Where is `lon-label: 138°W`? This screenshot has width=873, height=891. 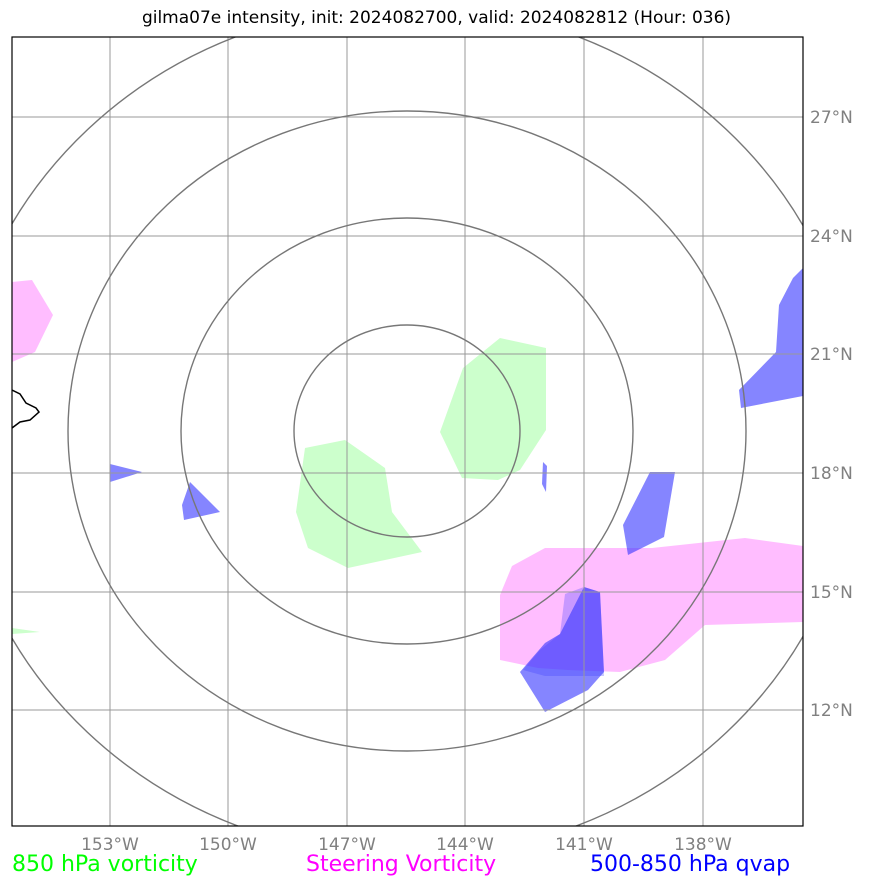 lon-label: 138°W is located at coordinates (703, 845).